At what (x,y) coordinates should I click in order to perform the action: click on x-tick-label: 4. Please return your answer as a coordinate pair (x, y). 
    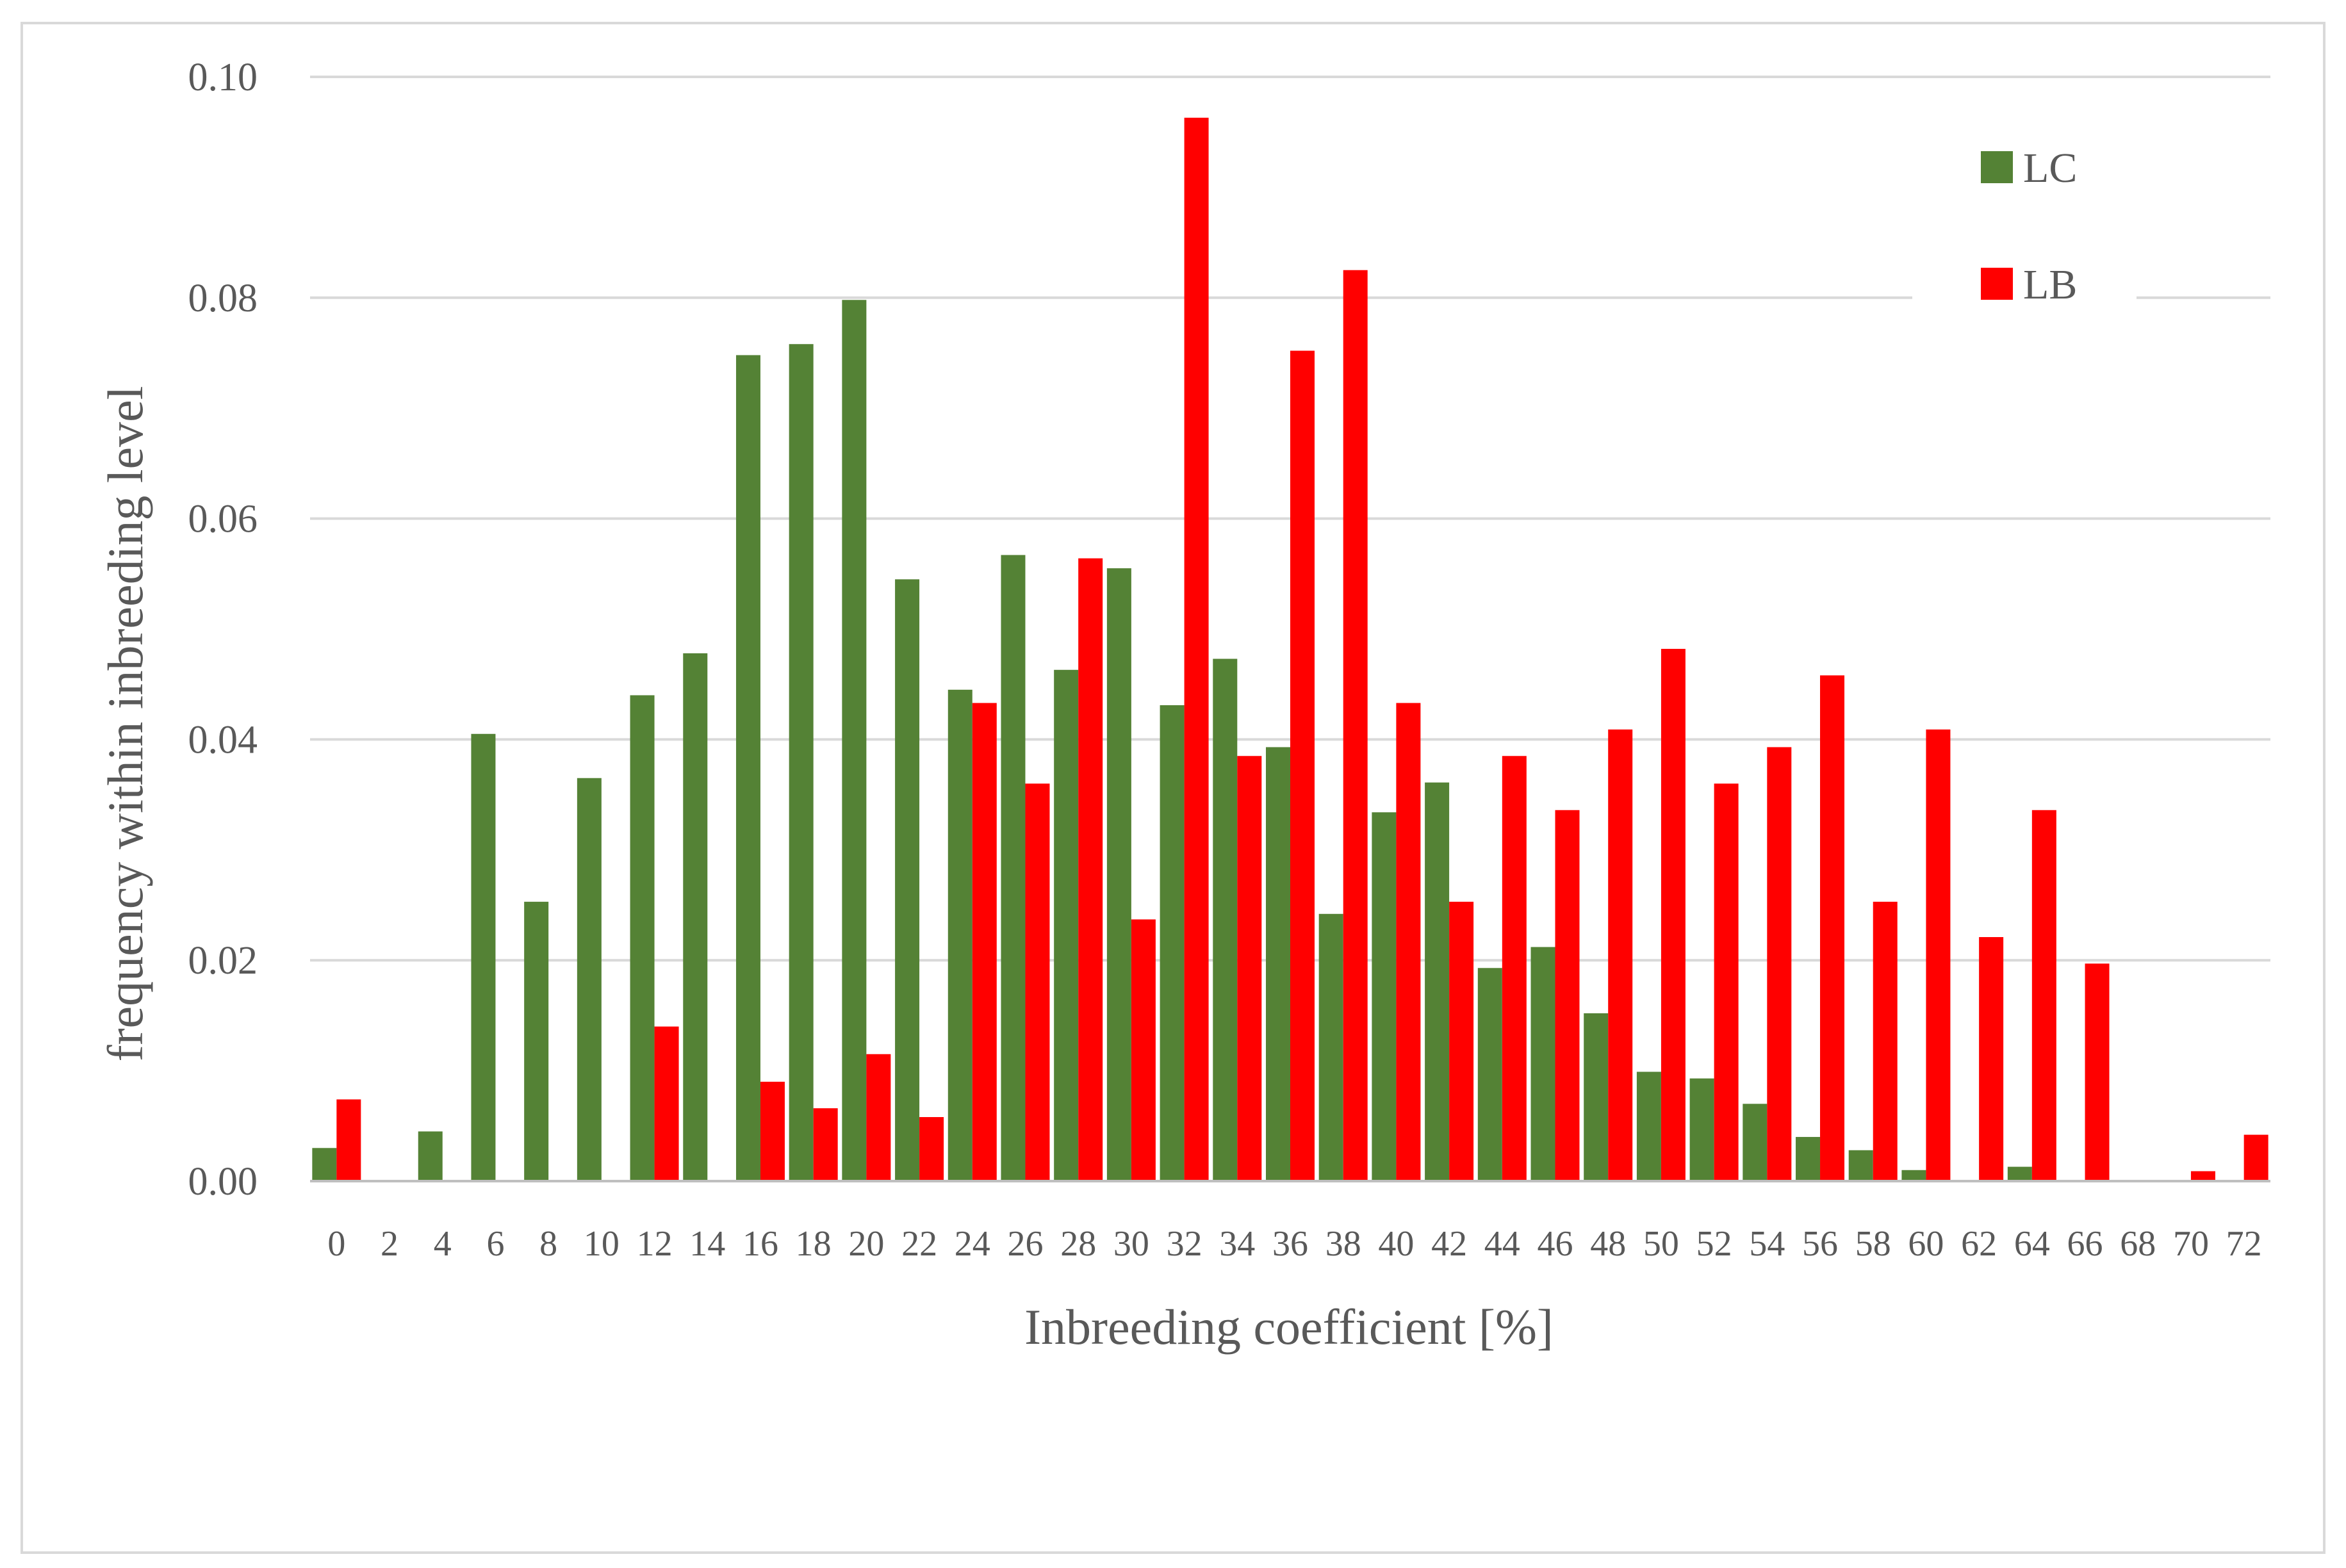
    Looking at the image, I should click on (443, 1244).